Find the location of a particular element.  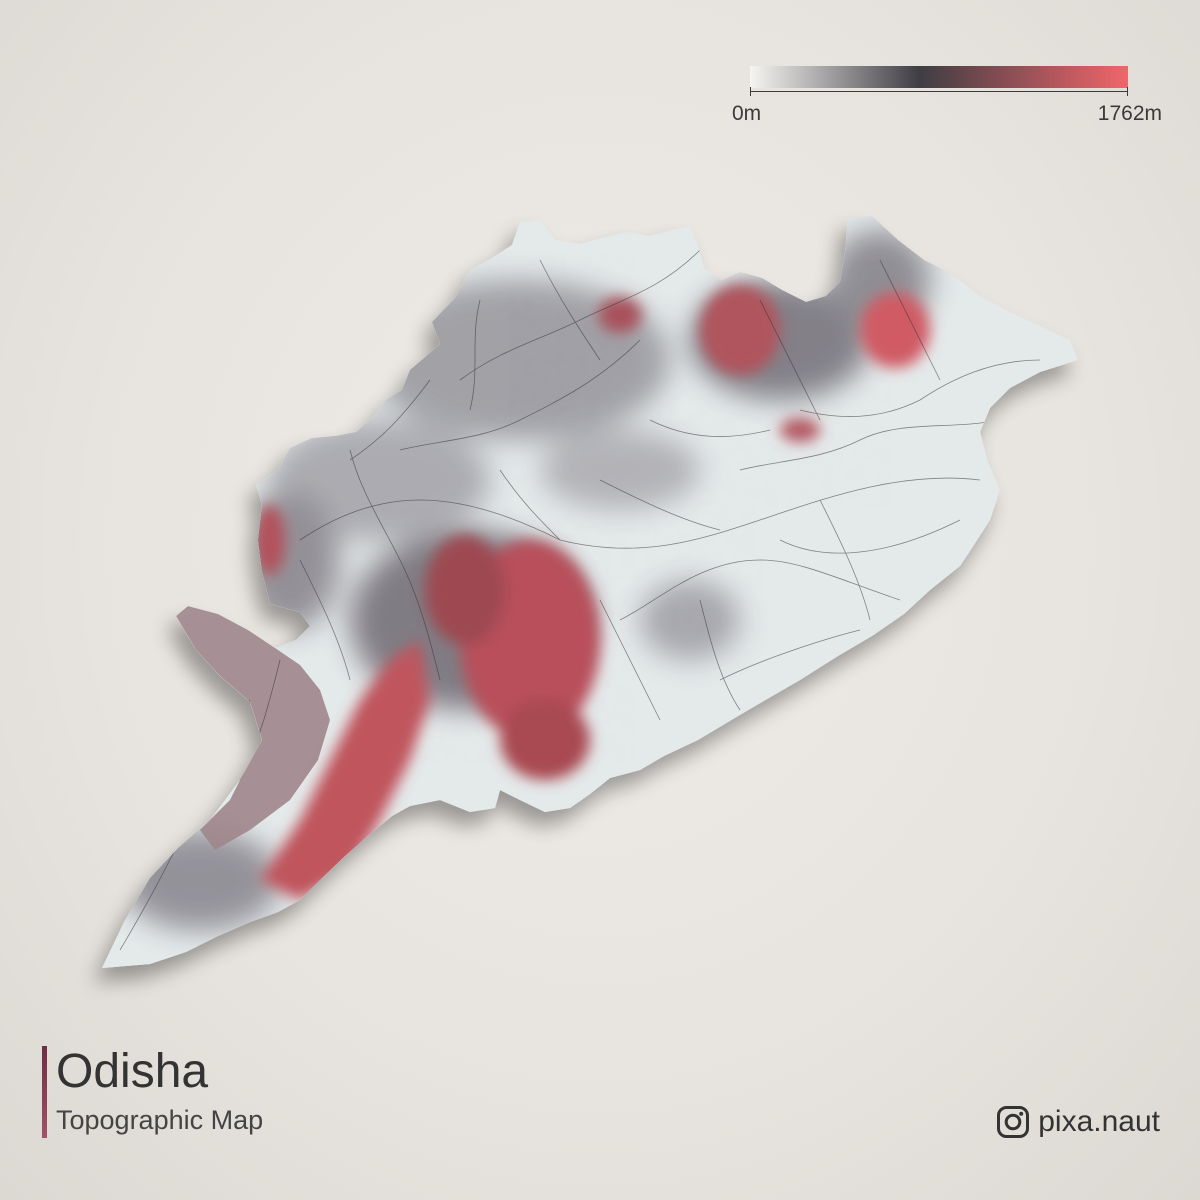

legend-tick-min is located at coordinates (750, 91).